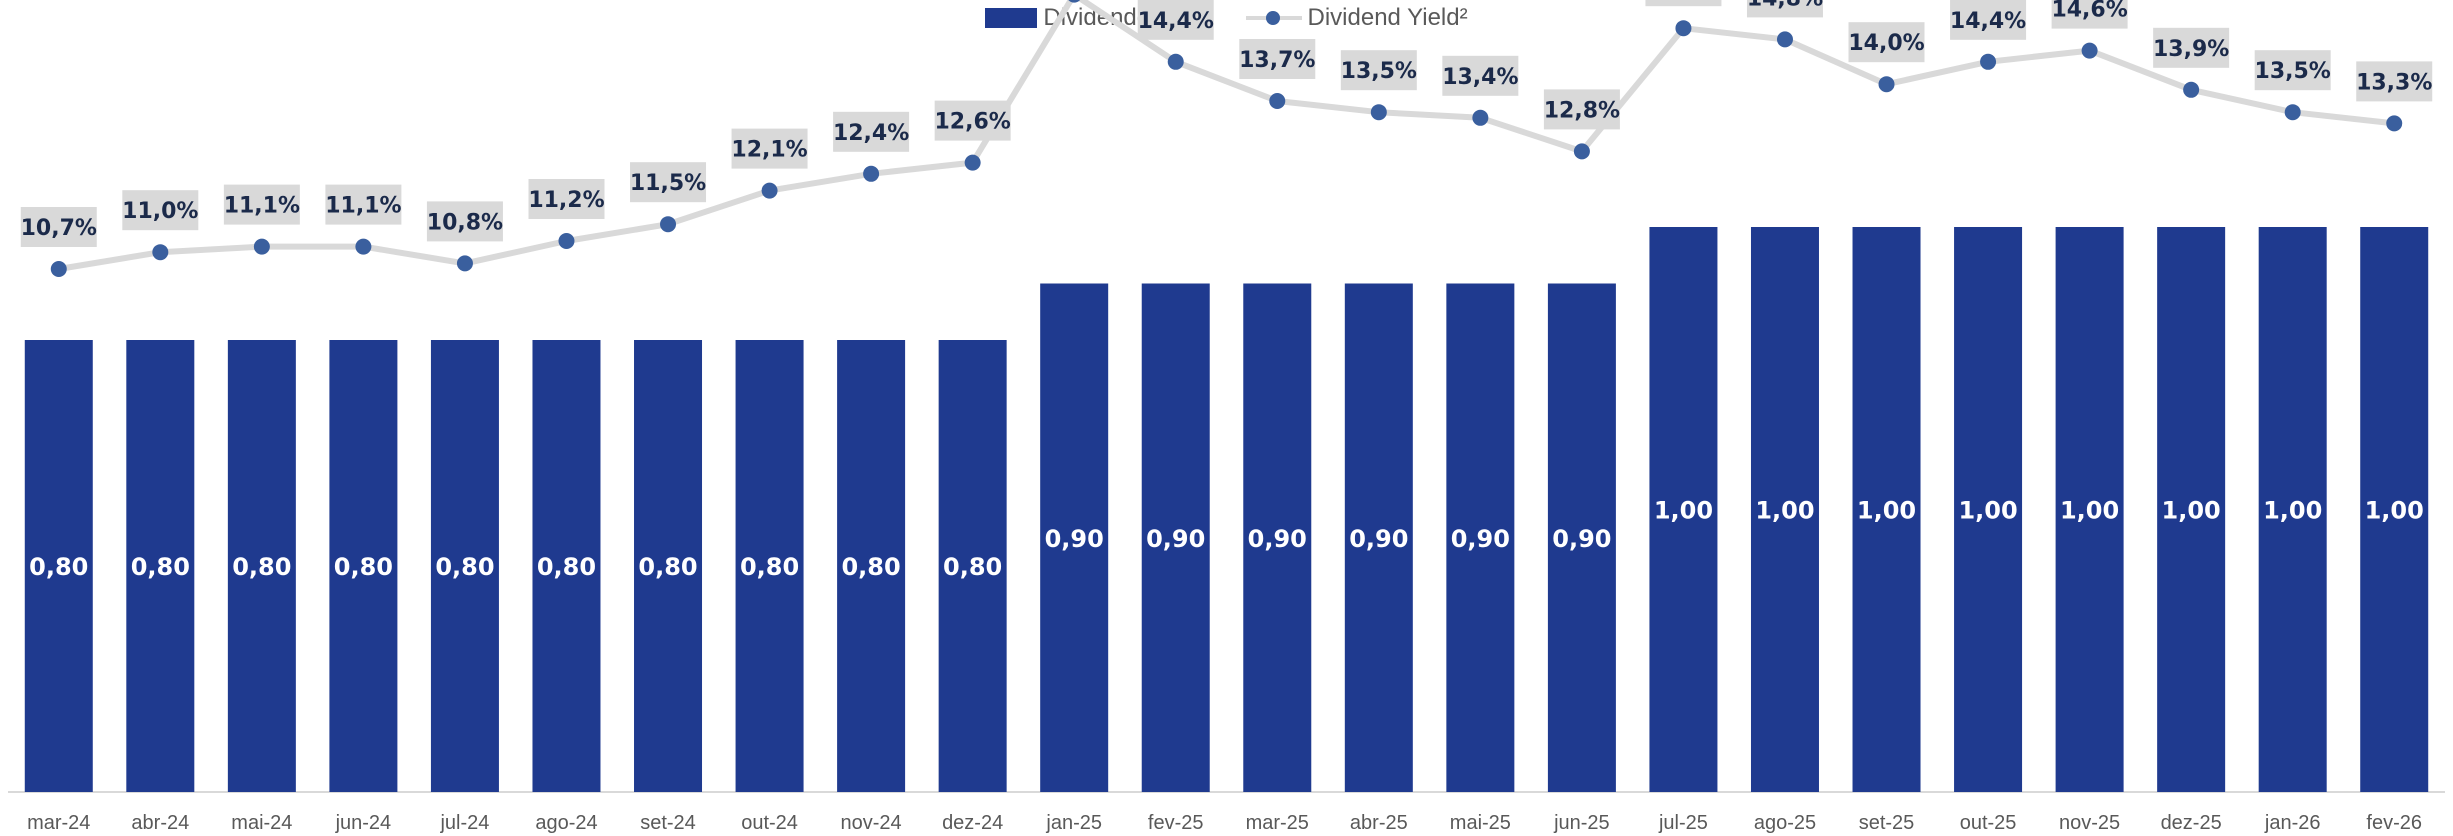 This screenshot has height=836, width=2453. Describe the element at coordinates (1379, 71) in the screenshot. I see `yield-label-abr-25: 13,5%` at that location.